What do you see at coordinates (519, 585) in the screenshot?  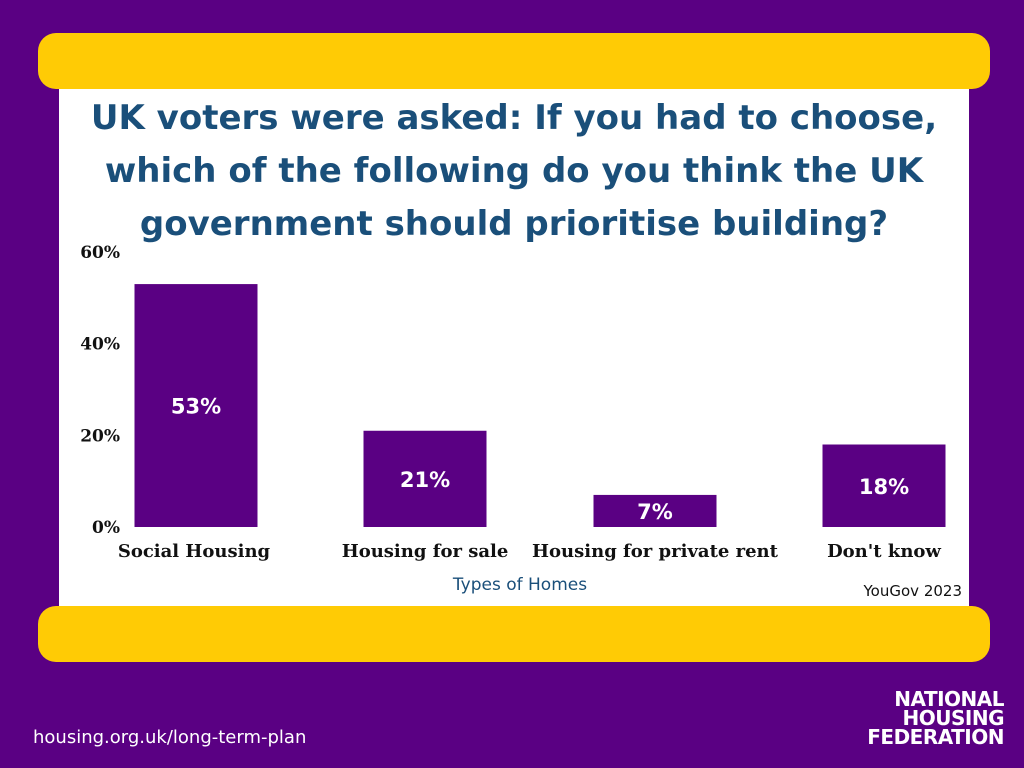 I see `x-axis-label: Types of Homes` at bounding box center [519, 585].